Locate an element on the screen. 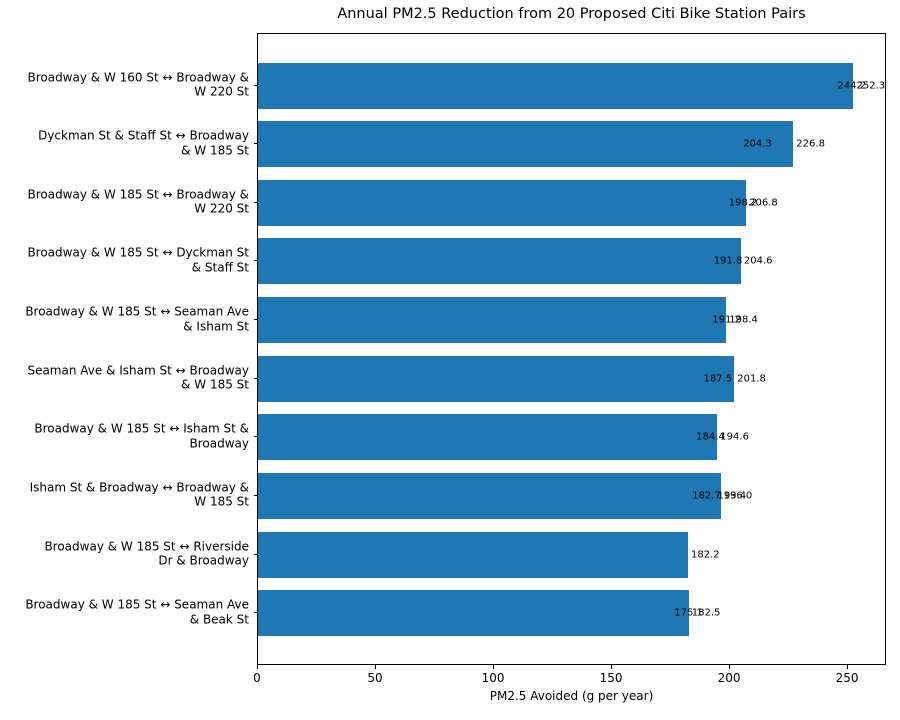 This screenshot has width=900, height=720. bar-value-label: 193.4 is located at coordinates (732, 496).